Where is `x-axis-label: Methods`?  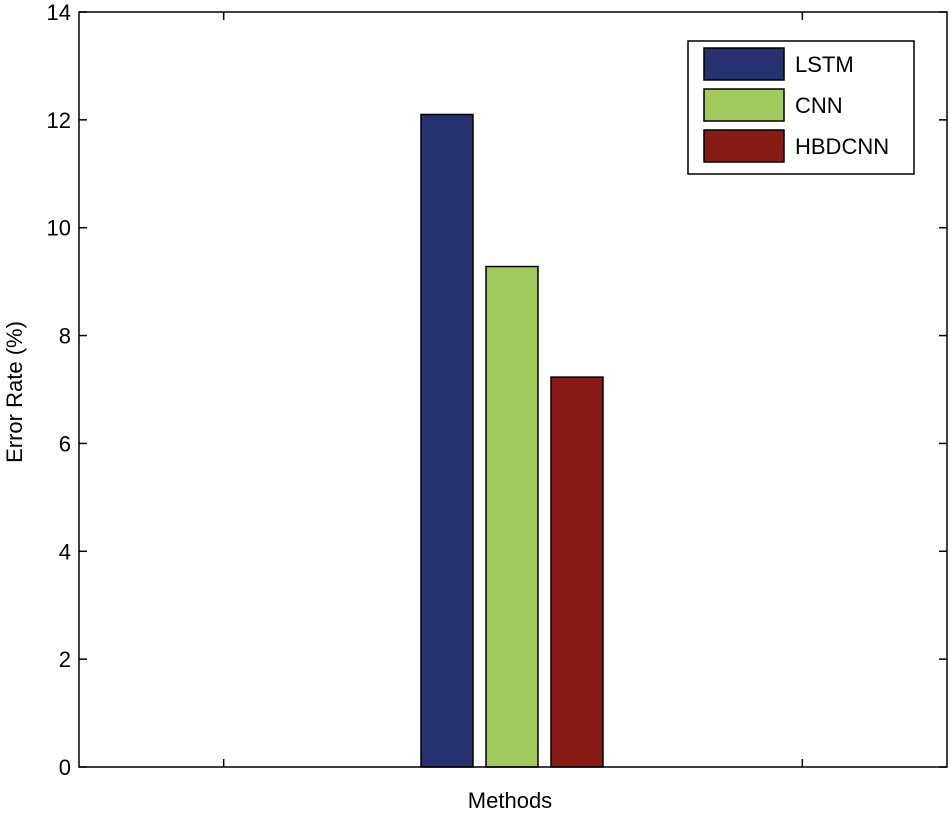 x-axis-label: Methods is located at coordinates (510, 800).